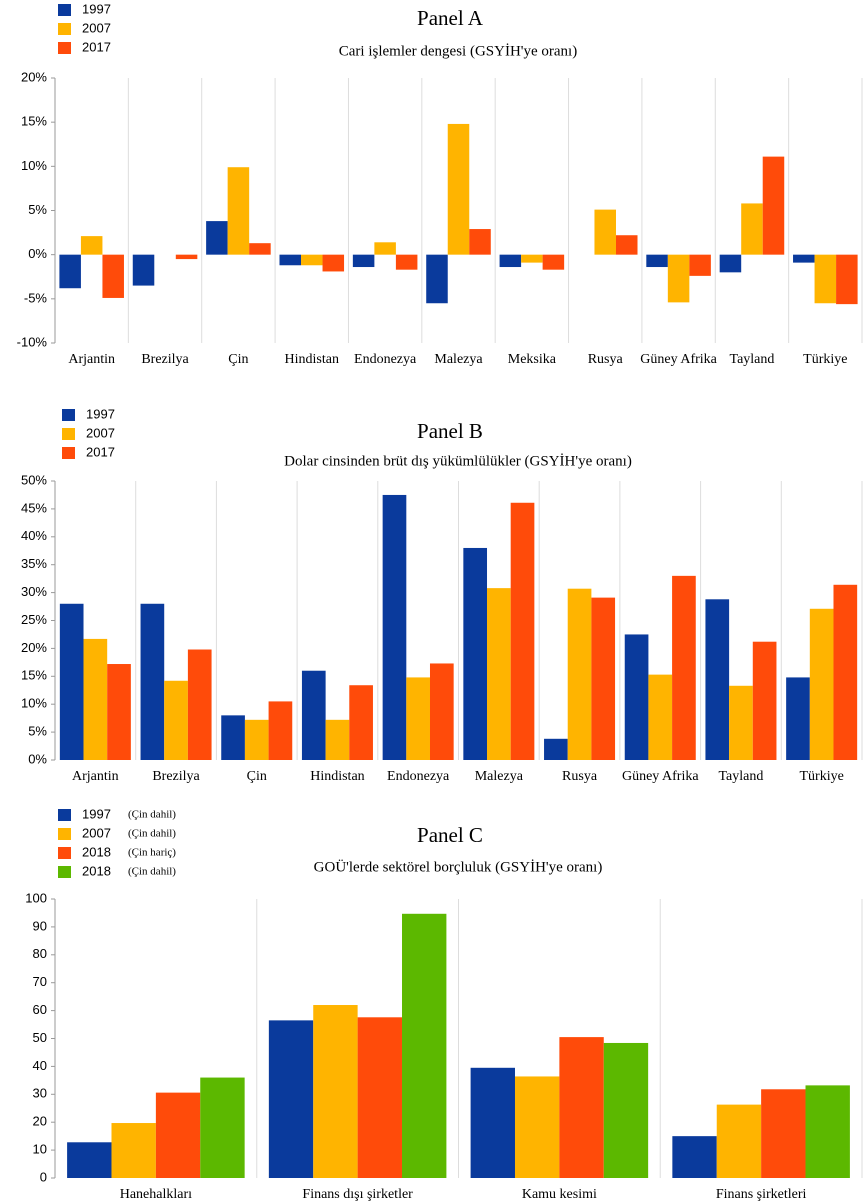  Describe the element at coordinates (37, 758) in the screenshot. I see `y-tick-label: 0%` at that location.